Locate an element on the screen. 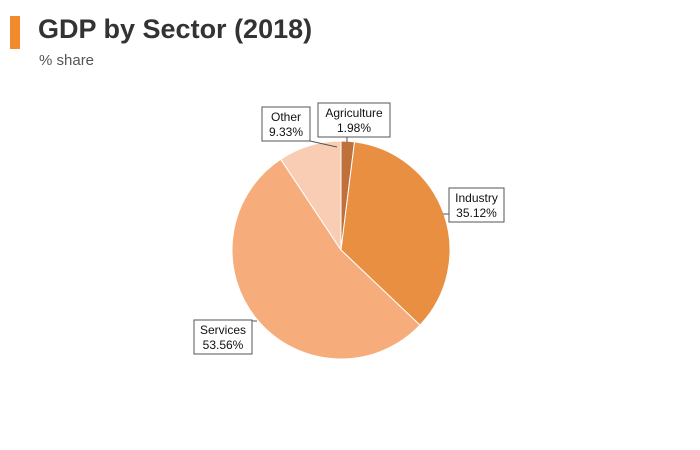  slice-value-label: 1.98% is located at coordinates (354, 128).